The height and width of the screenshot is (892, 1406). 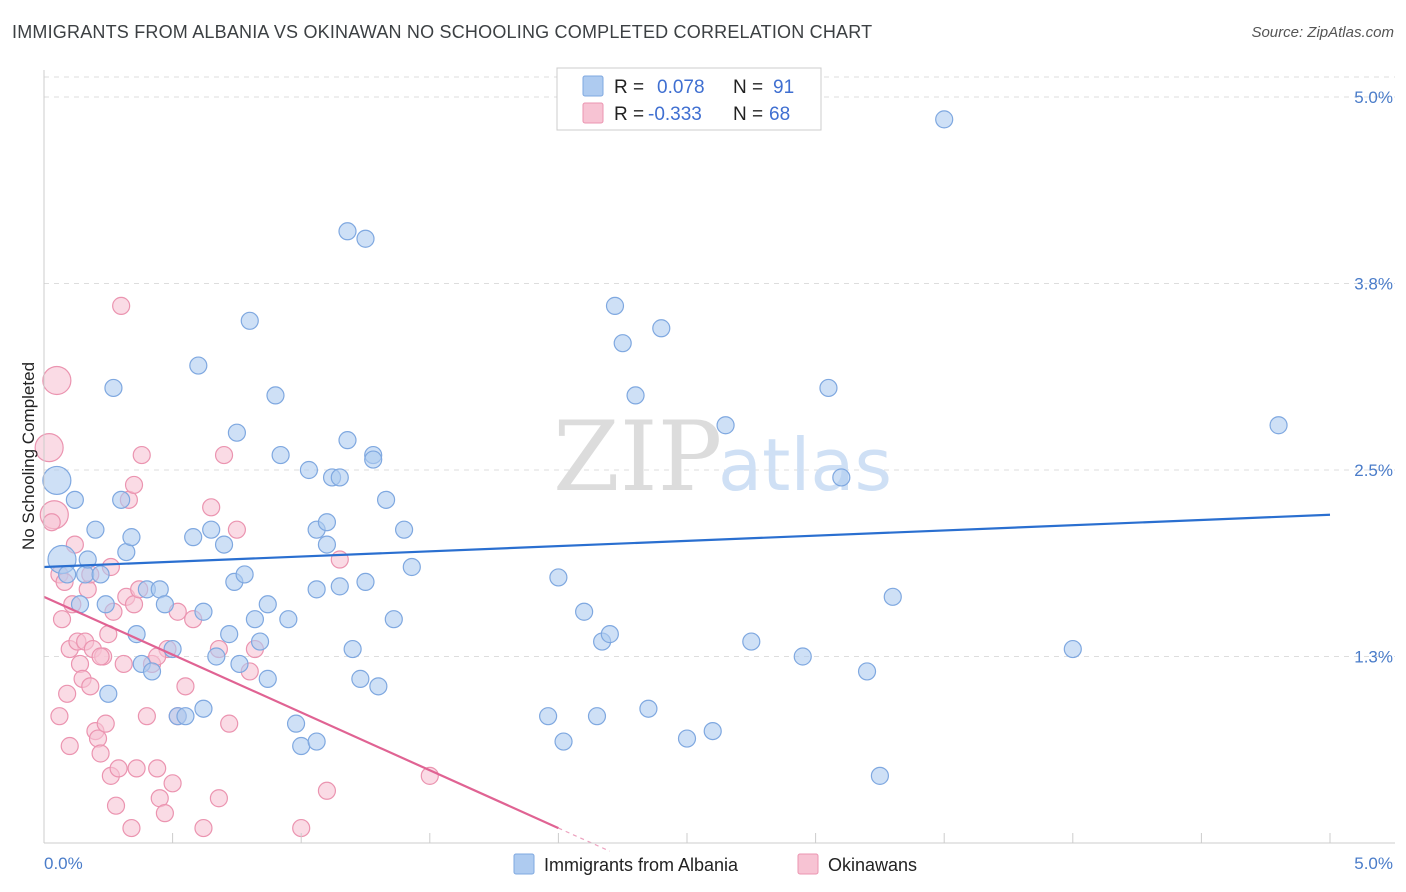 What do you see at coordinates (584, 839) in the screenshot?
I see `trend-extension-okinawans` at bounding box center [584, 839].